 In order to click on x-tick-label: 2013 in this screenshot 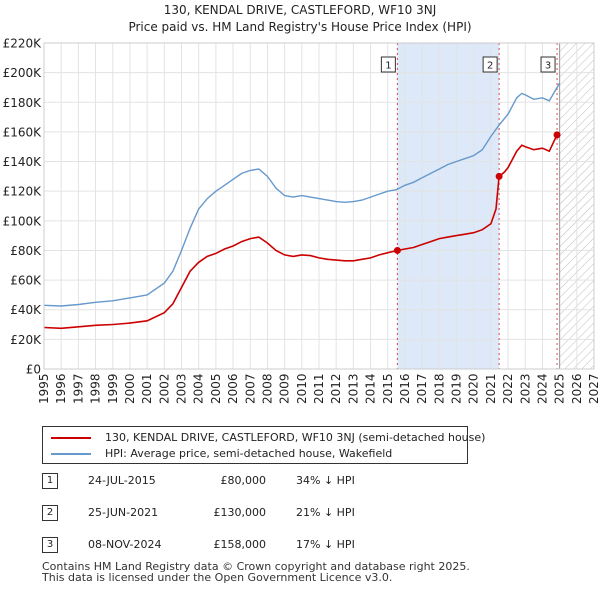, I will do `click(353, 388)`.